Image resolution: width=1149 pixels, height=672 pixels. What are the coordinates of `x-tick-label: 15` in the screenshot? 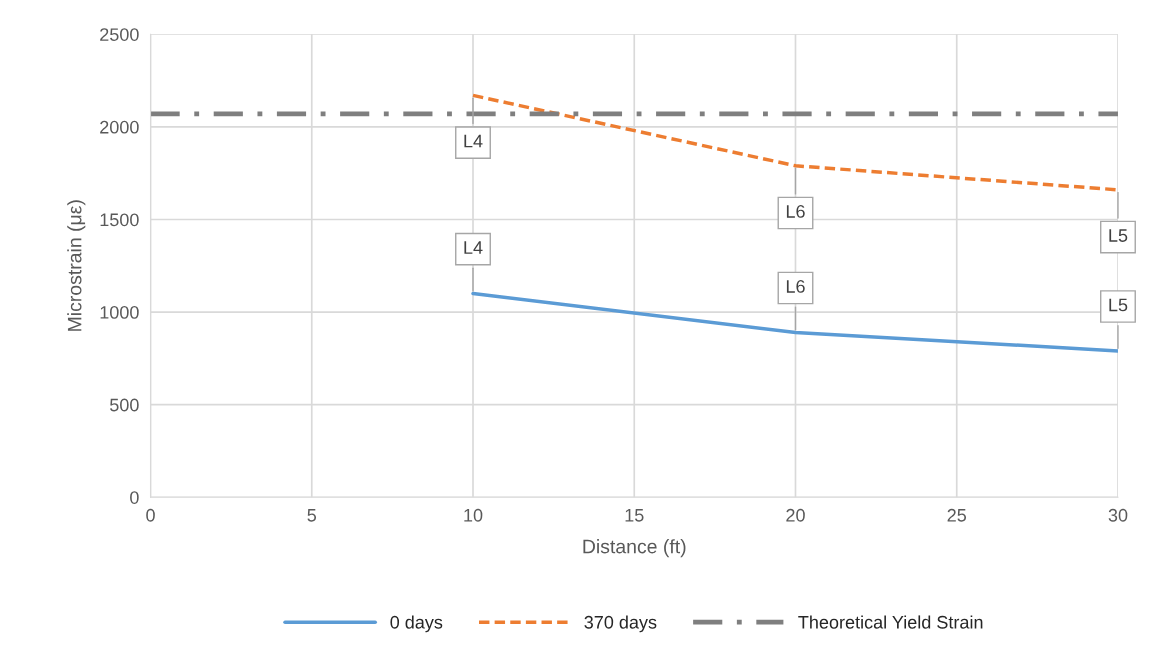 It's located at (634, 515).